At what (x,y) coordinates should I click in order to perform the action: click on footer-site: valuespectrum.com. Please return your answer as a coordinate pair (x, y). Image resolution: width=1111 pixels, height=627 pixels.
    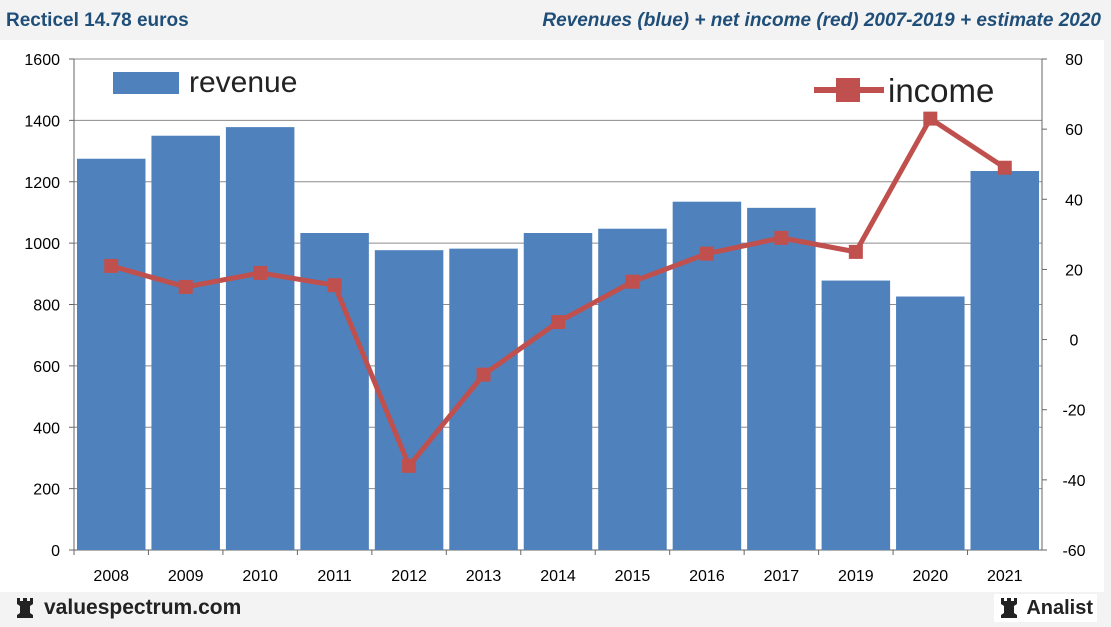
    Looking at the image, I should click on (127, 608).